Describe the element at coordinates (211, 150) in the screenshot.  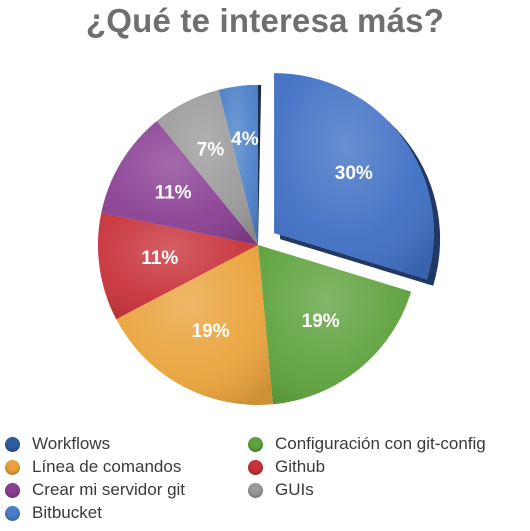
I see `slice-label: 7%` at that location.